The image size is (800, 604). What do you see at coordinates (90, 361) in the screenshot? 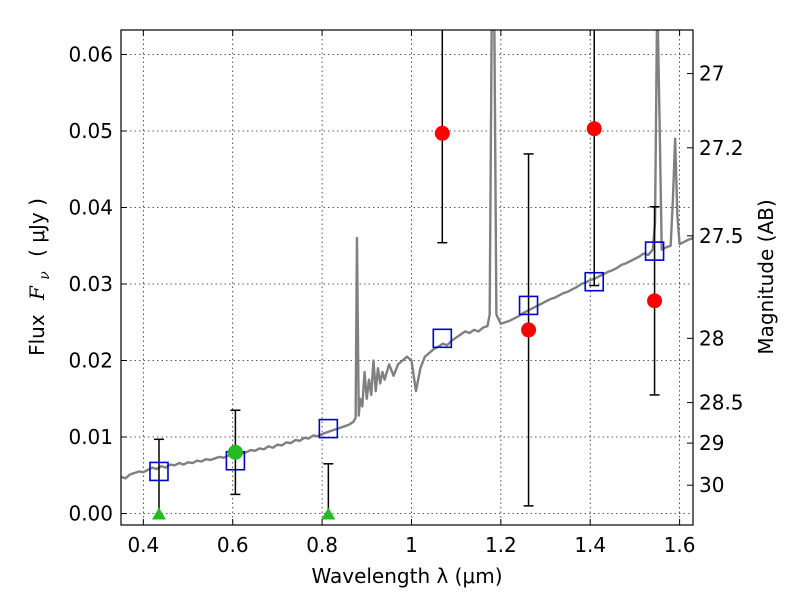
I see `y-tick-label: 0.02` at bounding box center [90, 361].